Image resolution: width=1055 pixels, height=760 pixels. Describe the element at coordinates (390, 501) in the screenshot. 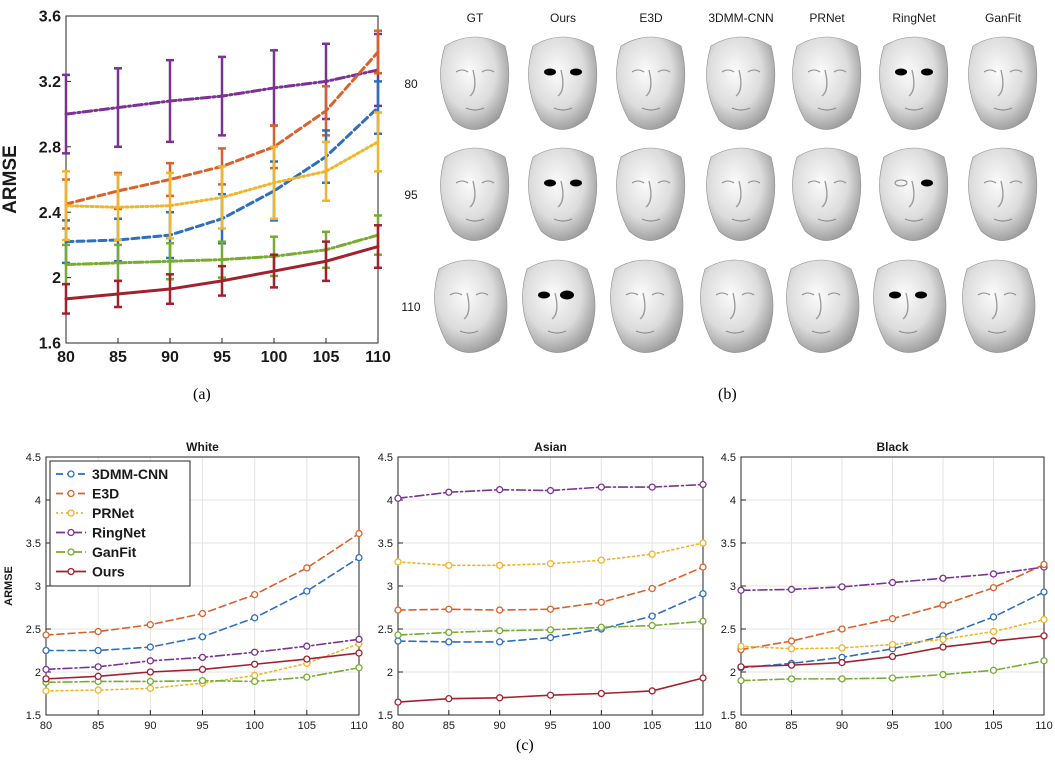

I see `y-tick-label: 4` at that location.